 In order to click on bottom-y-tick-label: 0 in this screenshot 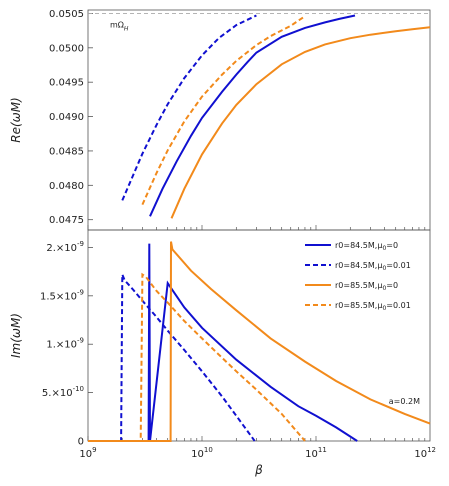, I will do `click(81, 442)`.